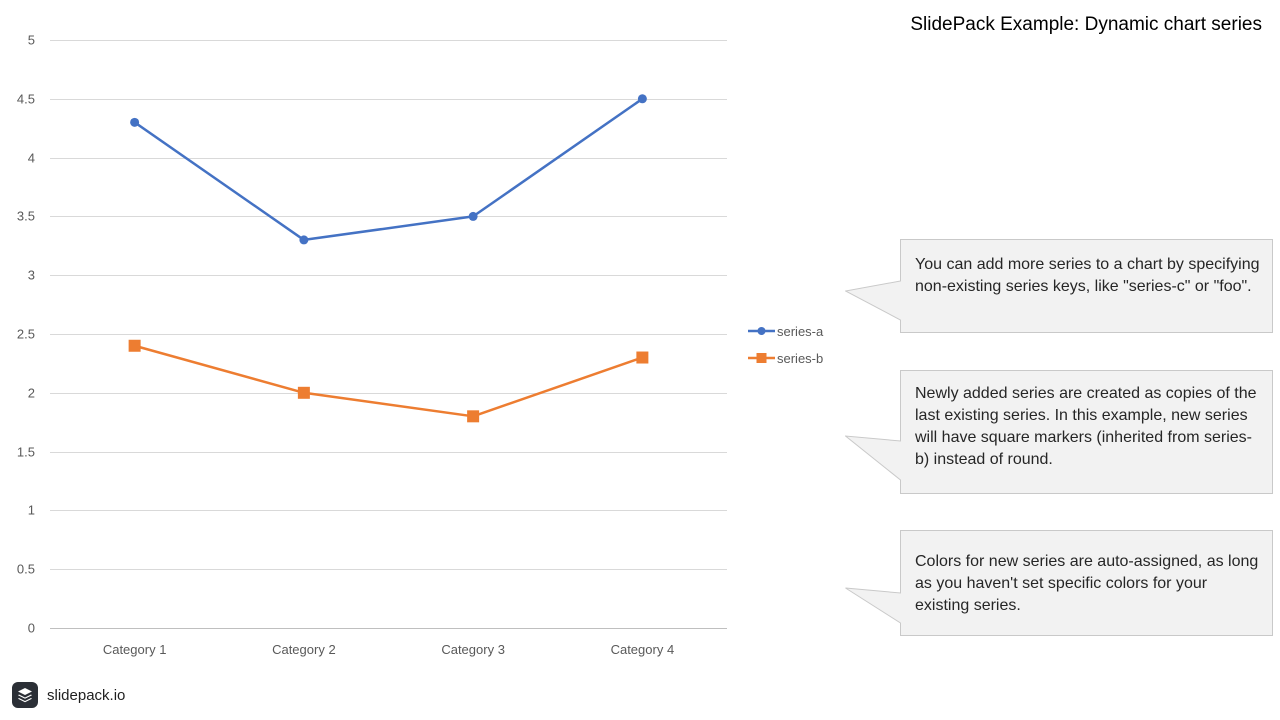 The width and height of the screenshot is (1280, 720). Describe the element at coordinates (800, 331) in the screenshot. I see `legend-label: series-a` at that location.